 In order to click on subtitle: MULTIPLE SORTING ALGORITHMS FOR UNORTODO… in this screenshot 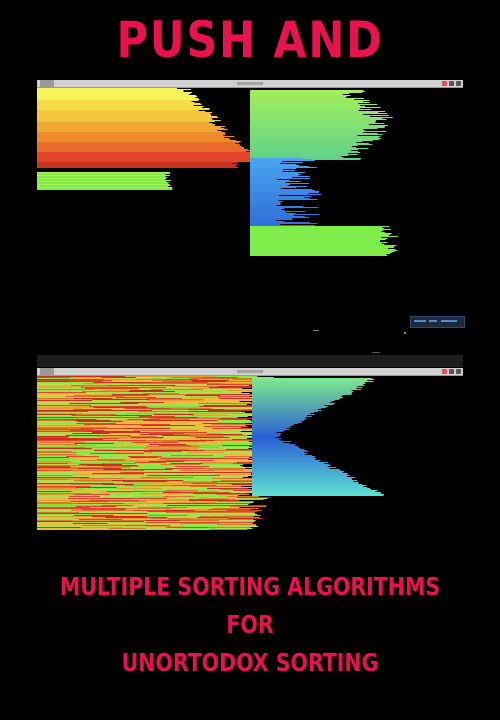, I will do `click(250, 625)`.